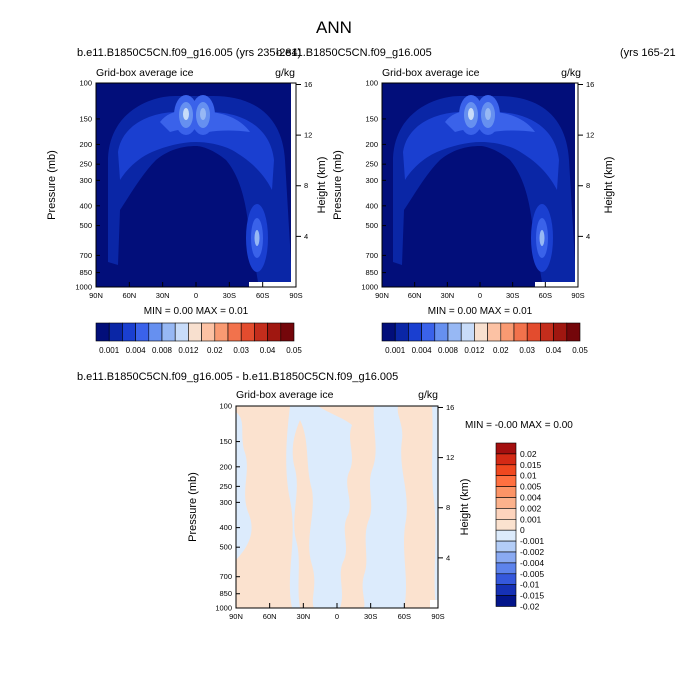  Describe the element at coordinates (83, 287) in the screenshot. I see `panel-1-ytick-label: 1000` at that location.